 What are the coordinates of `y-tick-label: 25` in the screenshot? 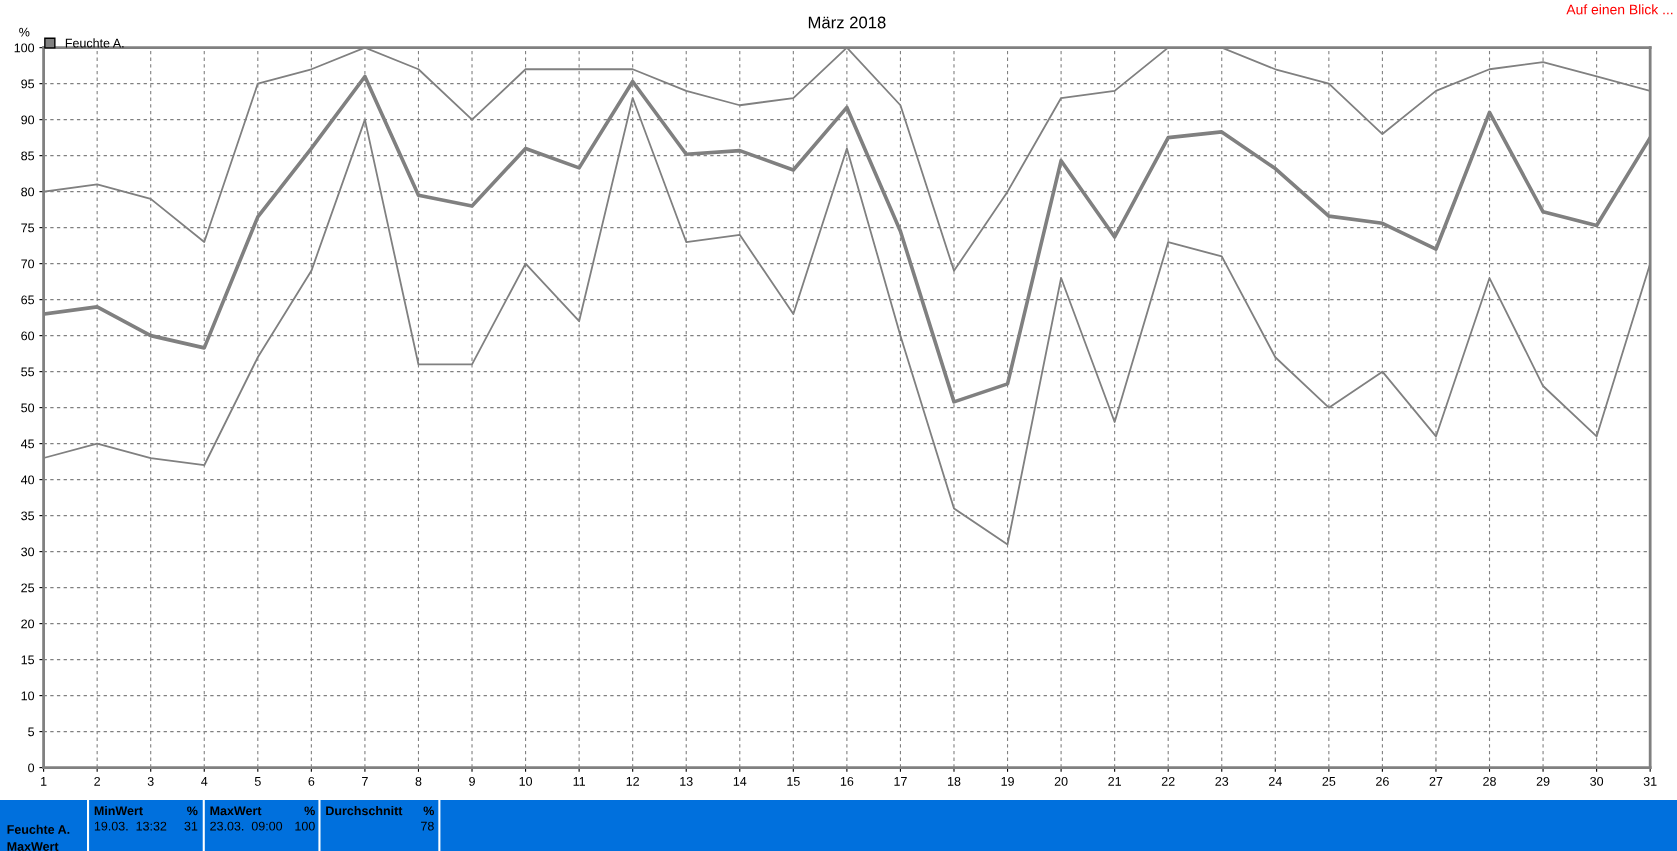 It's located at (28, 588).